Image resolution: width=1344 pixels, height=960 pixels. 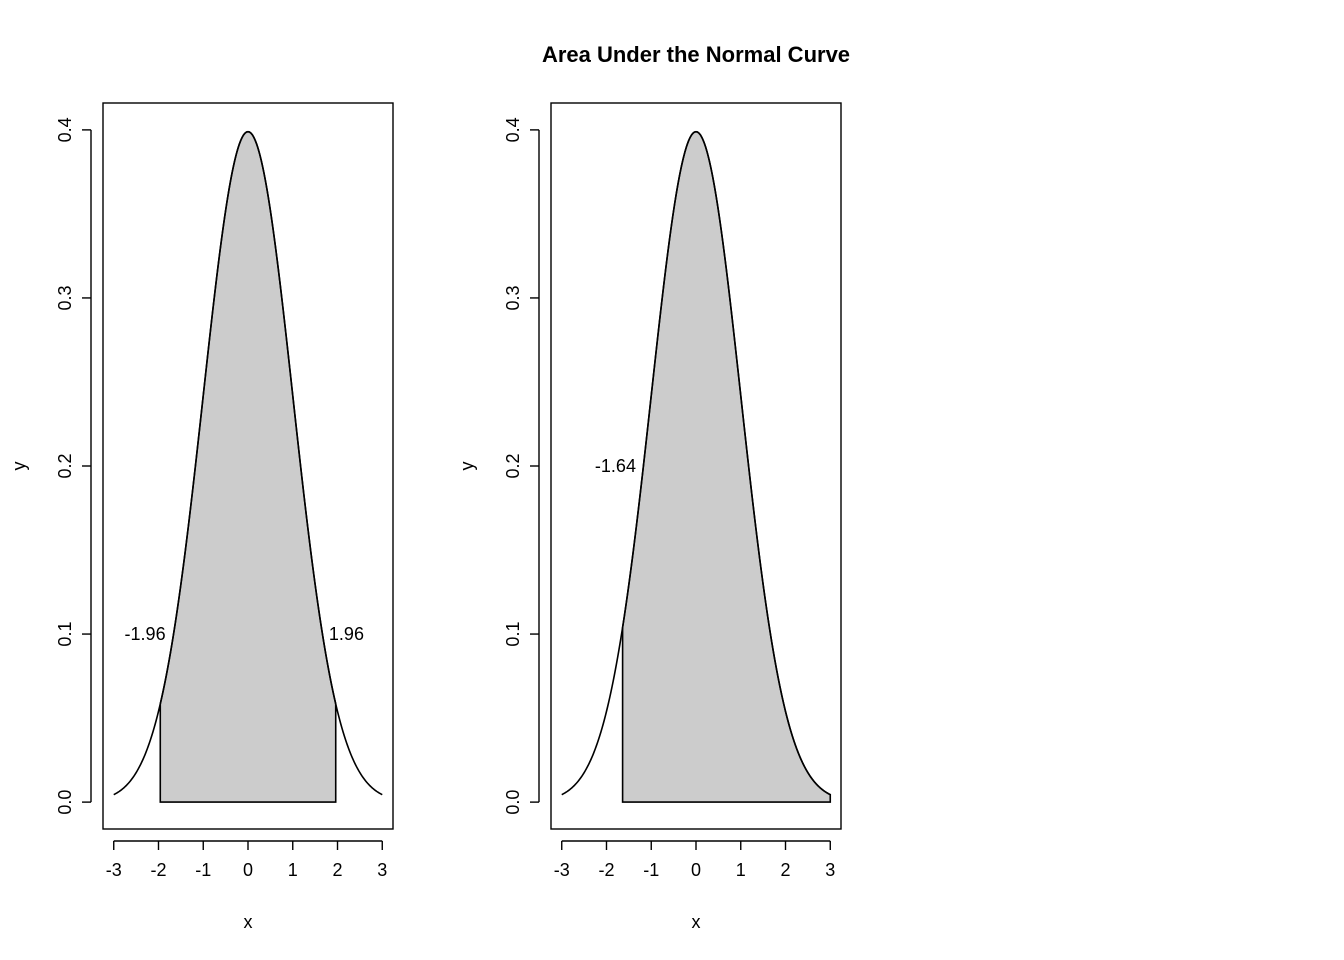 I want to click on annotation-label: -1.96, so click(x=145, y=634).